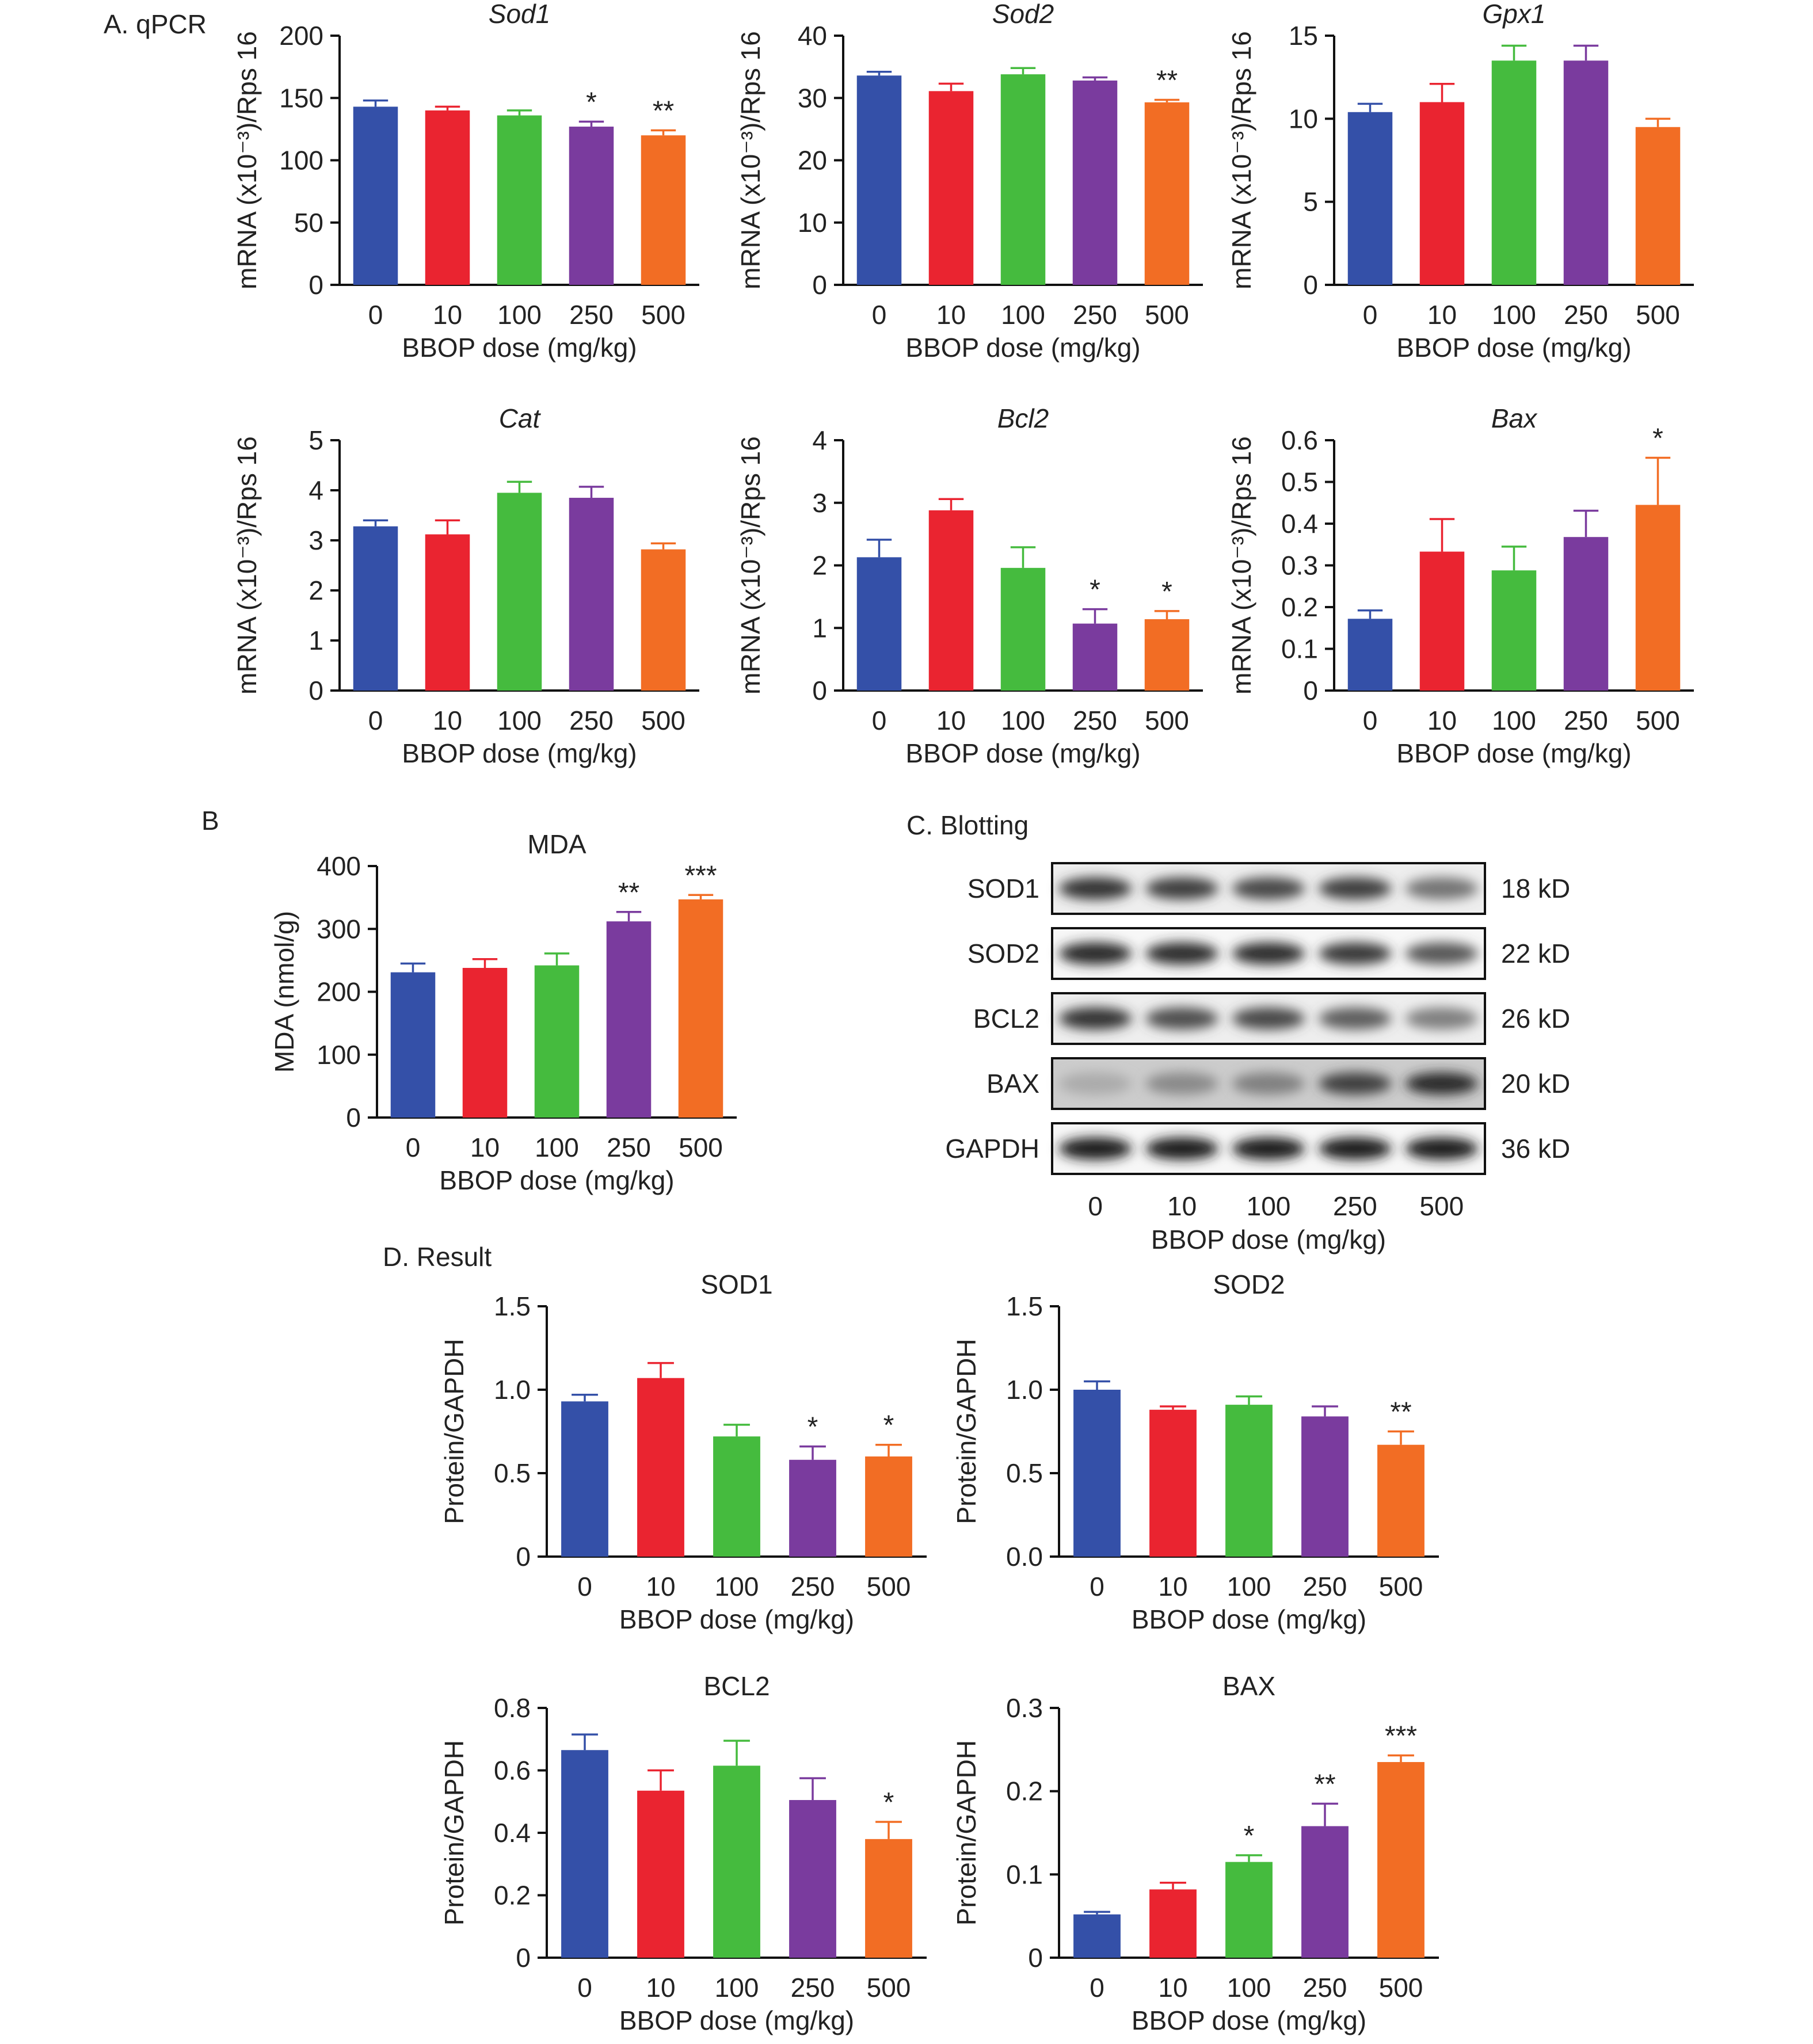 This screenshot has width=1813, height=2044. Describe the element at coordinates (438, 1257) in the screenshot. I see `panel-label-d: D. Result` at that location.